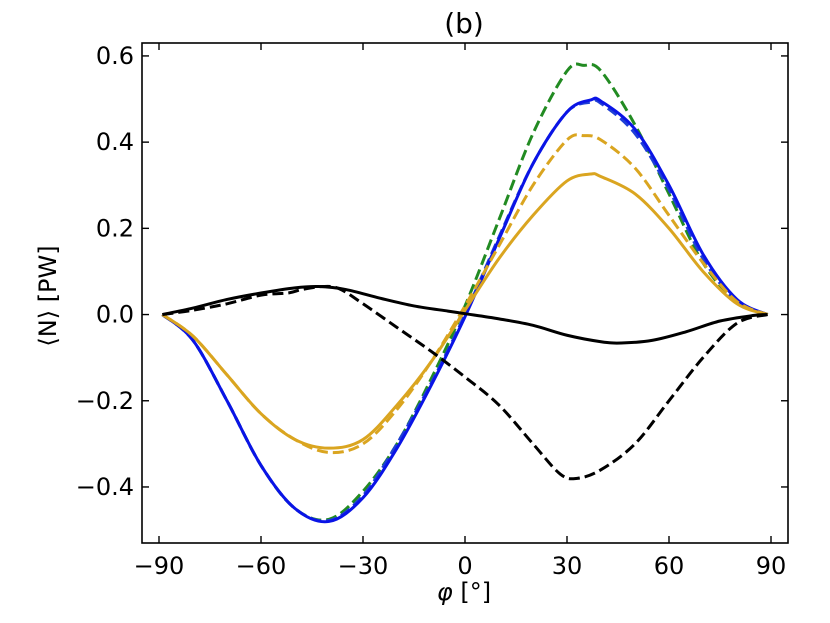 The image size is (830, 623). I want to click on y-axis-symbol: ⟨N⟩, so click(48, 328).